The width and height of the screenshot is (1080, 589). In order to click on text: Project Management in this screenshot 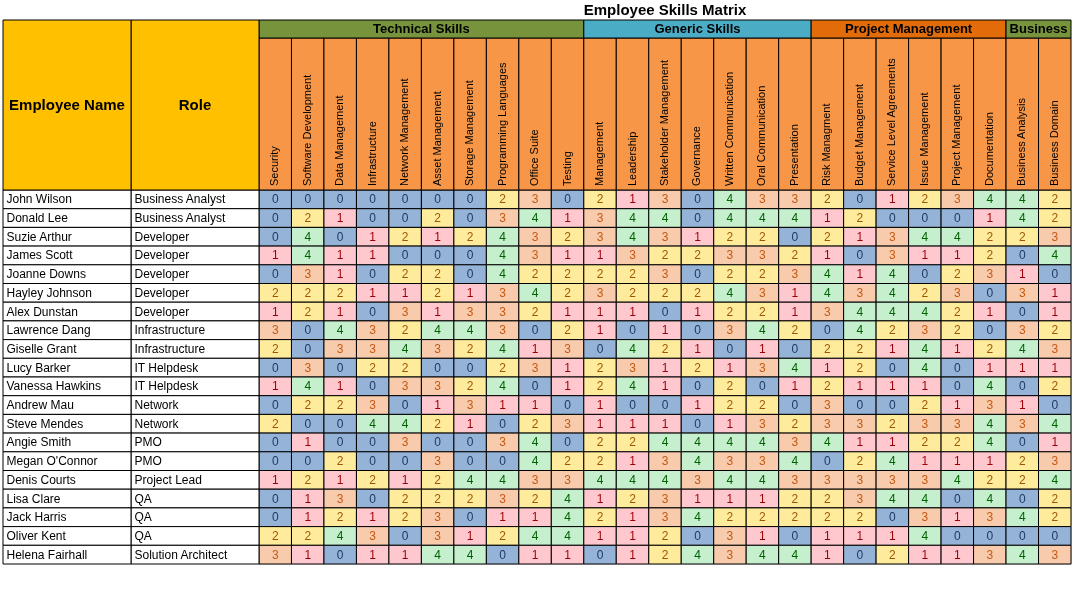, I will do `click(909, 28)`.